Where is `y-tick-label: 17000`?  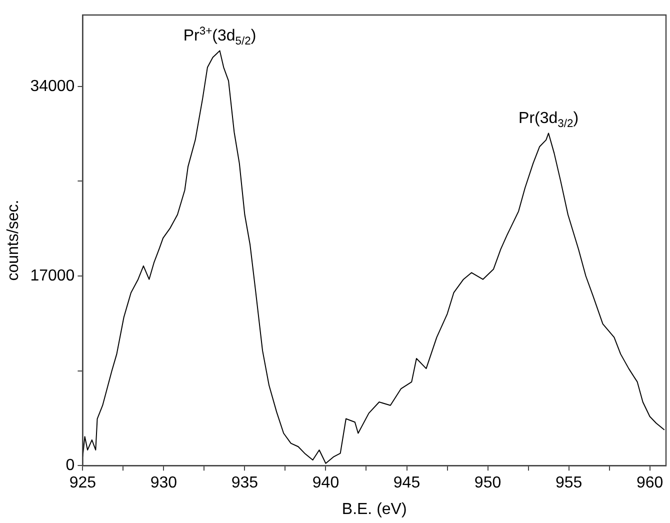 y-tick-label: 17000 is located at coordinates (52, 275).